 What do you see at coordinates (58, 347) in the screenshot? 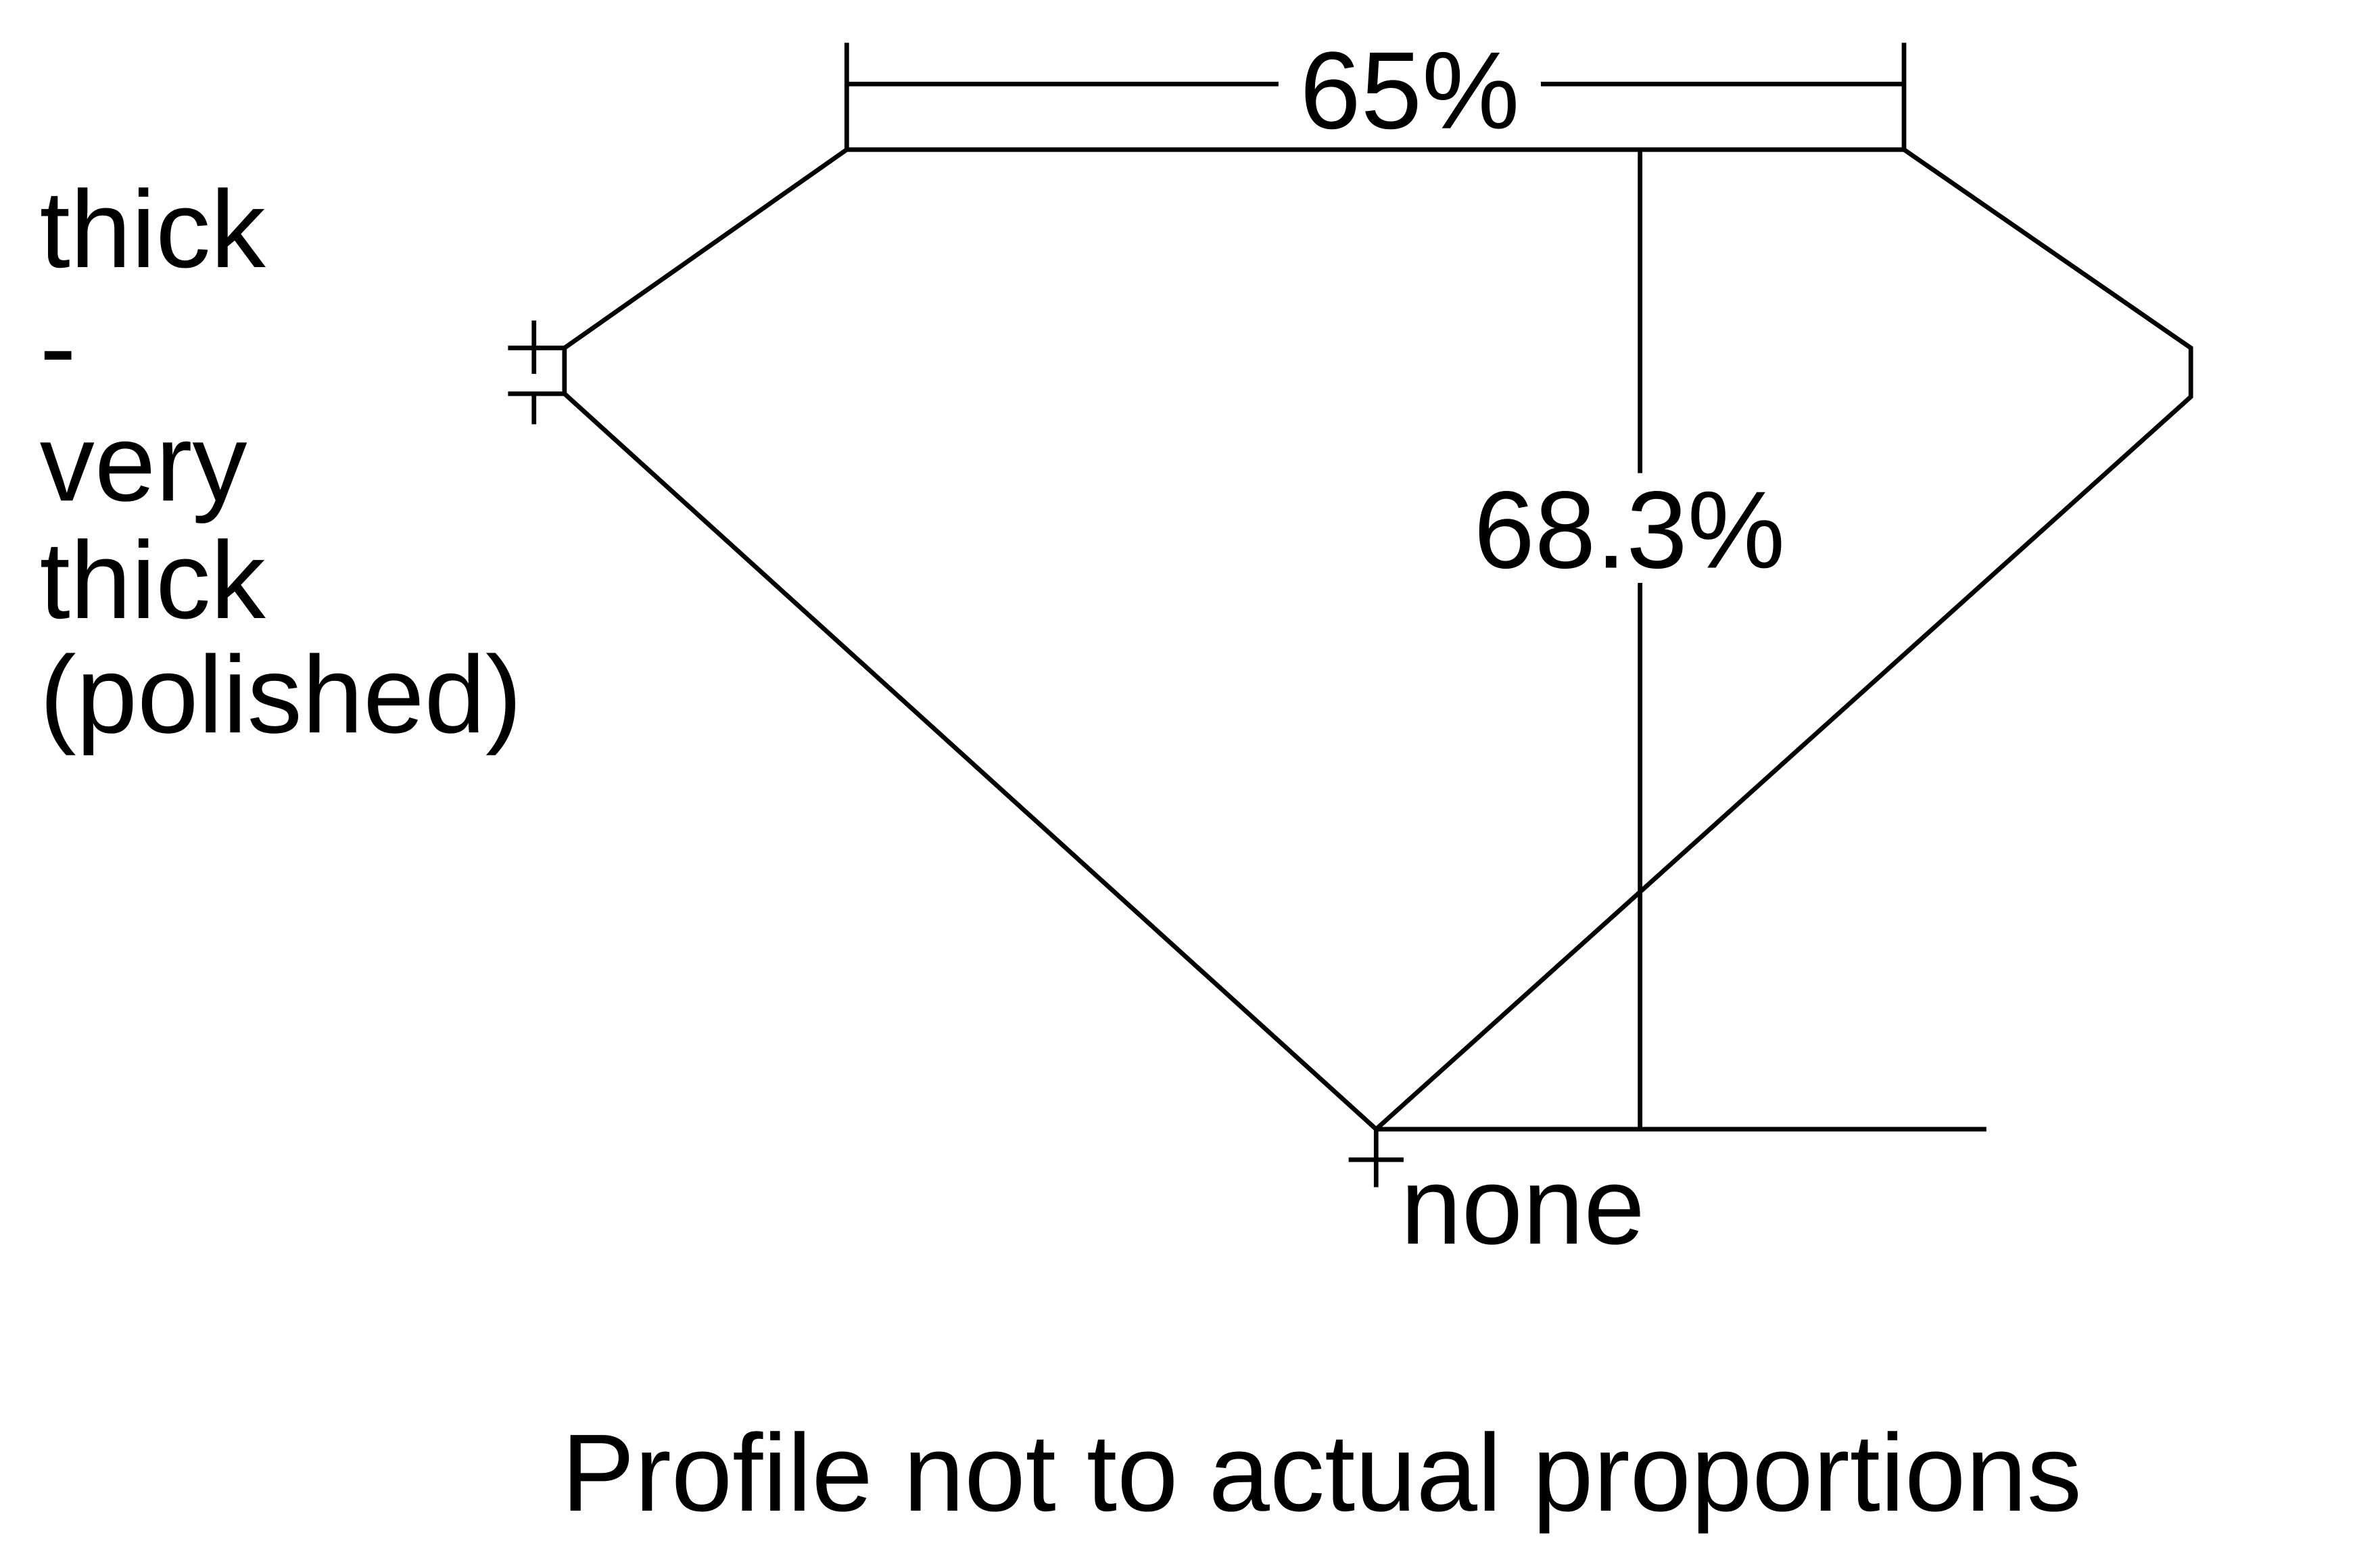
I see `girdle-label-line: -` at bounding box center [58, 347].